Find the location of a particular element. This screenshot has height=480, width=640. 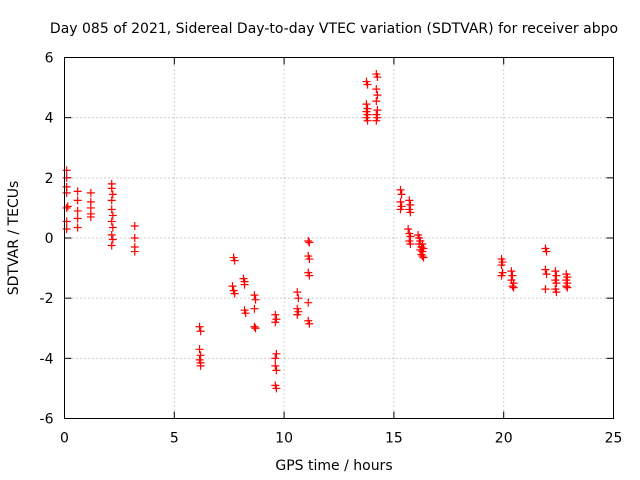

x-tick-labels: 0 5 10 15 20 25 is located at coordinates (341, 439).